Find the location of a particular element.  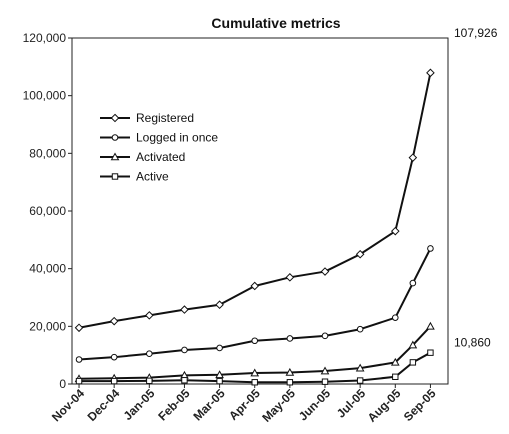

x-tick-label: Aug-05 is located at coordinates (384, 405).